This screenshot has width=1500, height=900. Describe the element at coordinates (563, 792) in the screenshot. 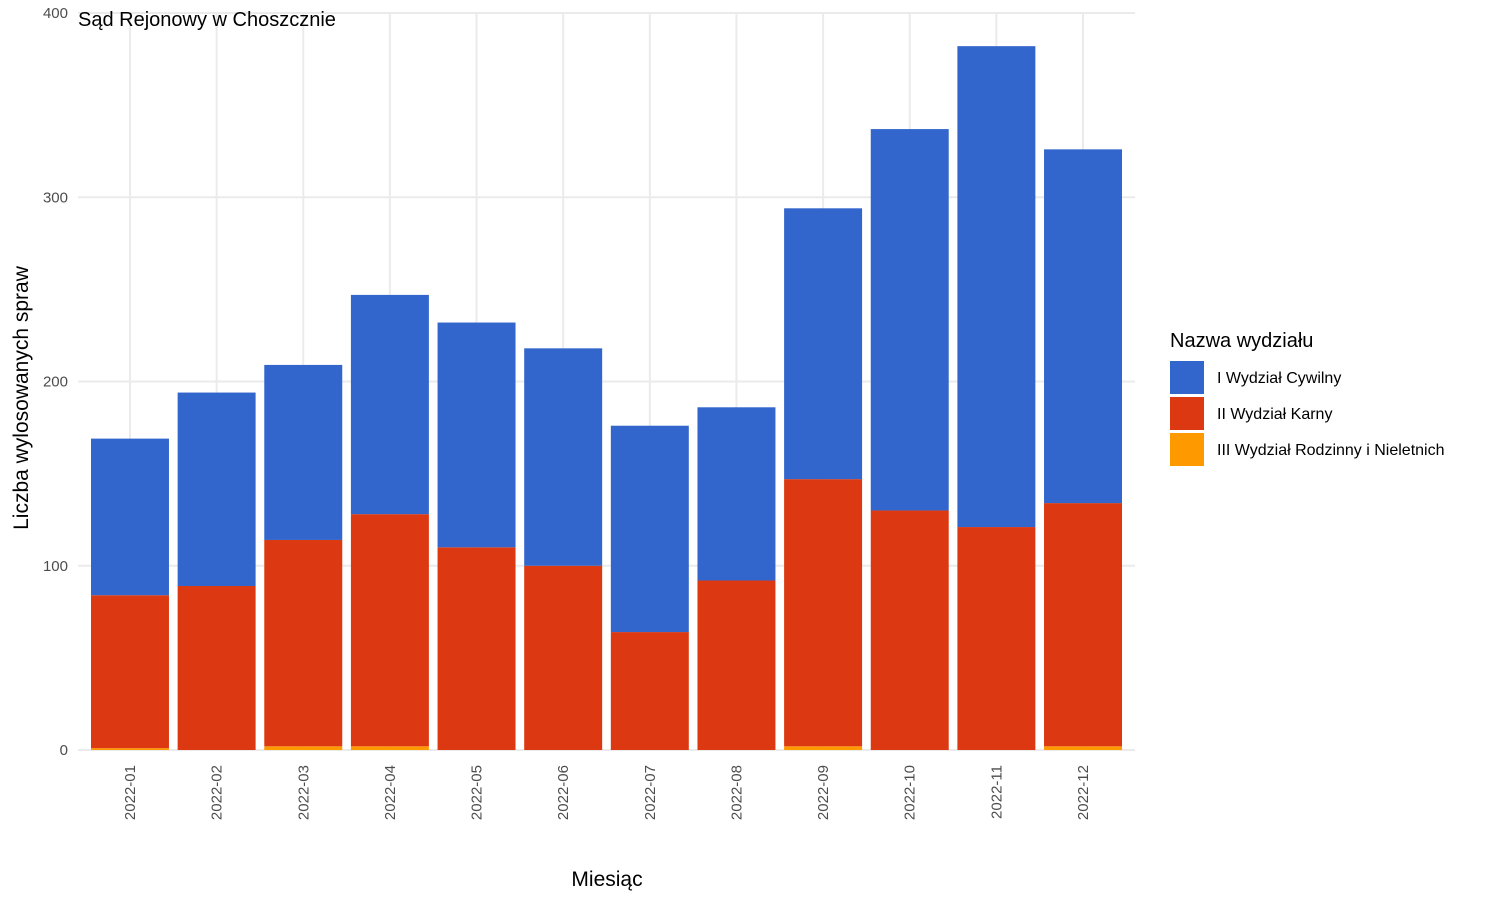

I see `x-tick-label: 2022-06` at that location.